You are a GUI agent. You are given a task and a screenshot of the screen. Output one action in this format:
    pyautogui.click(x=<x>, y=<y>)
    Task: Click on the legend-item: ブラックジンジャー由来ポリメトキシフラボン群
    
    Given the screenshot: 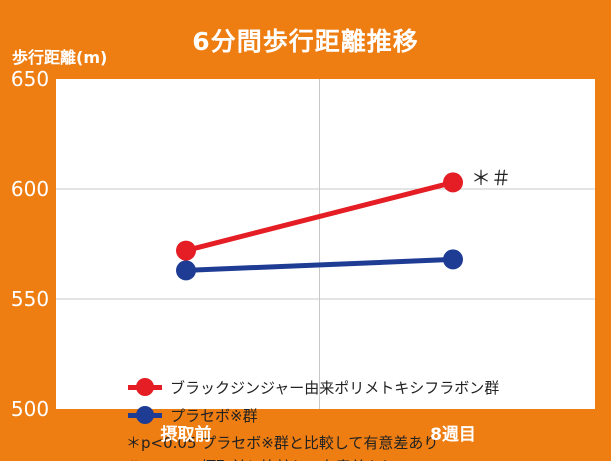 What is the action you would take?
    pyautogui.click(x=312, y=387)
    